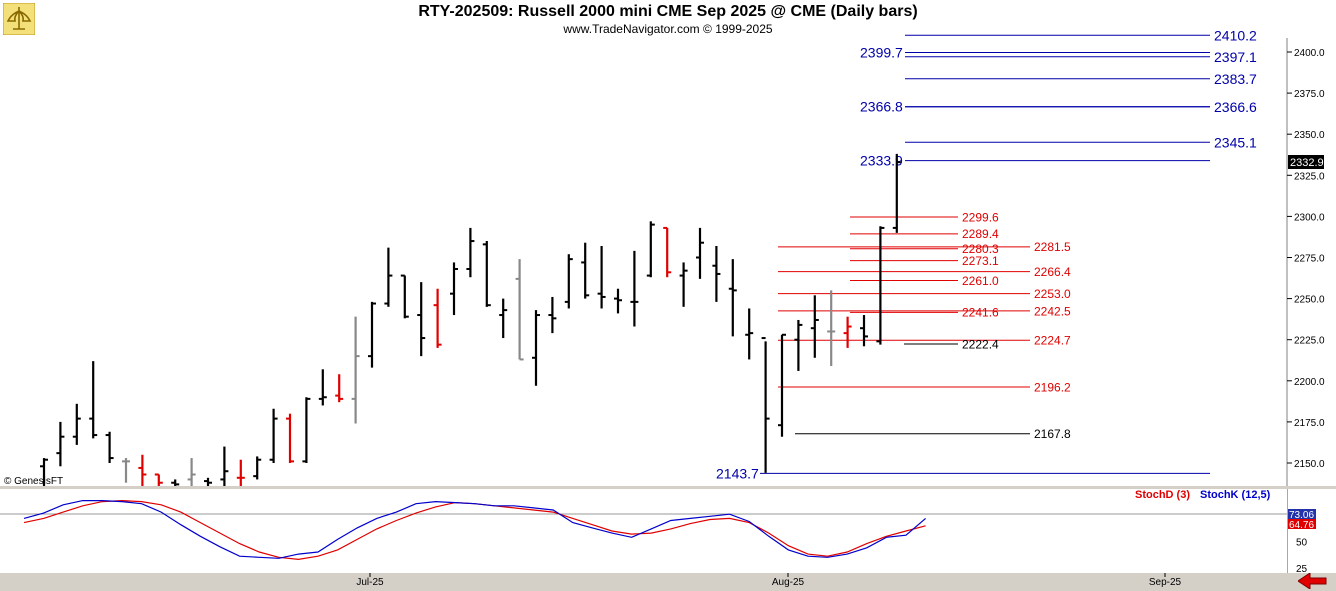  Describe the element at coordinates (1309, 217) in the screenshot. I see `price-tick-label: 2300.0` at that location.